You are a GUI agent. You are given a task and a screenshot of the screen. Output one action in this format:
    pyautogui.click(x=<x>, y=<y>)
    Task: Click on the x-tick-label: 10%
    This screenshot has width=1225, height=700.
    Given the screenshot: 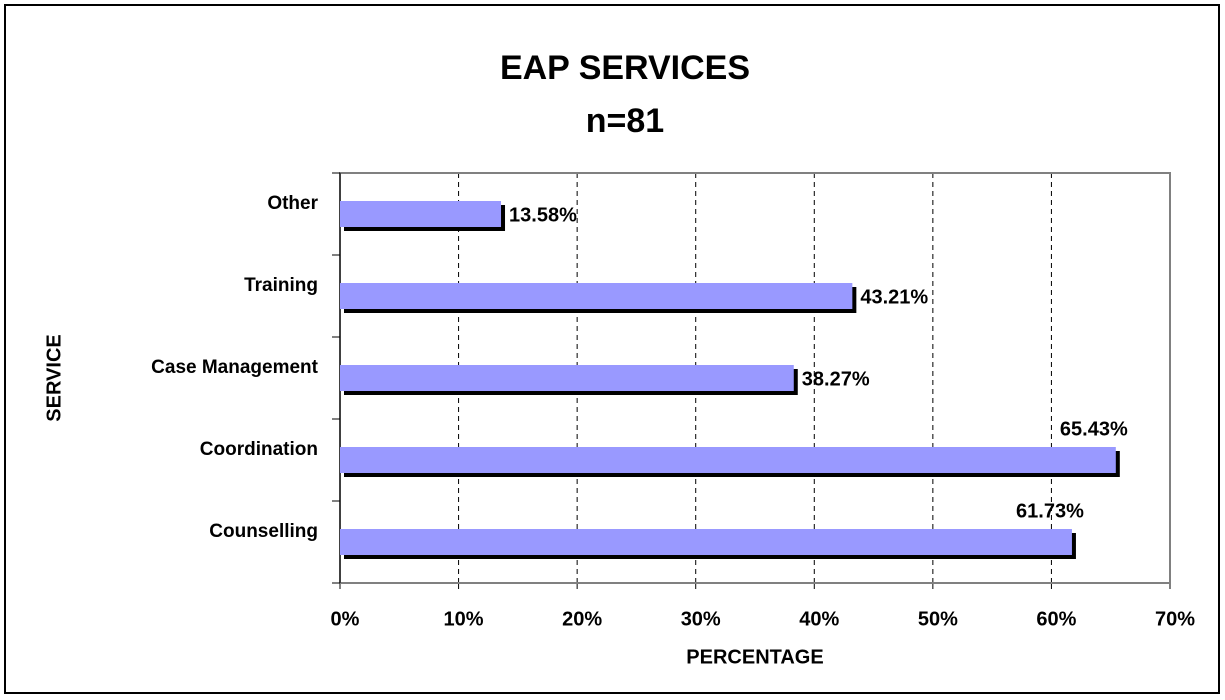 What is the action you would take?
    pyautogui.click(x=464, y=619)
    